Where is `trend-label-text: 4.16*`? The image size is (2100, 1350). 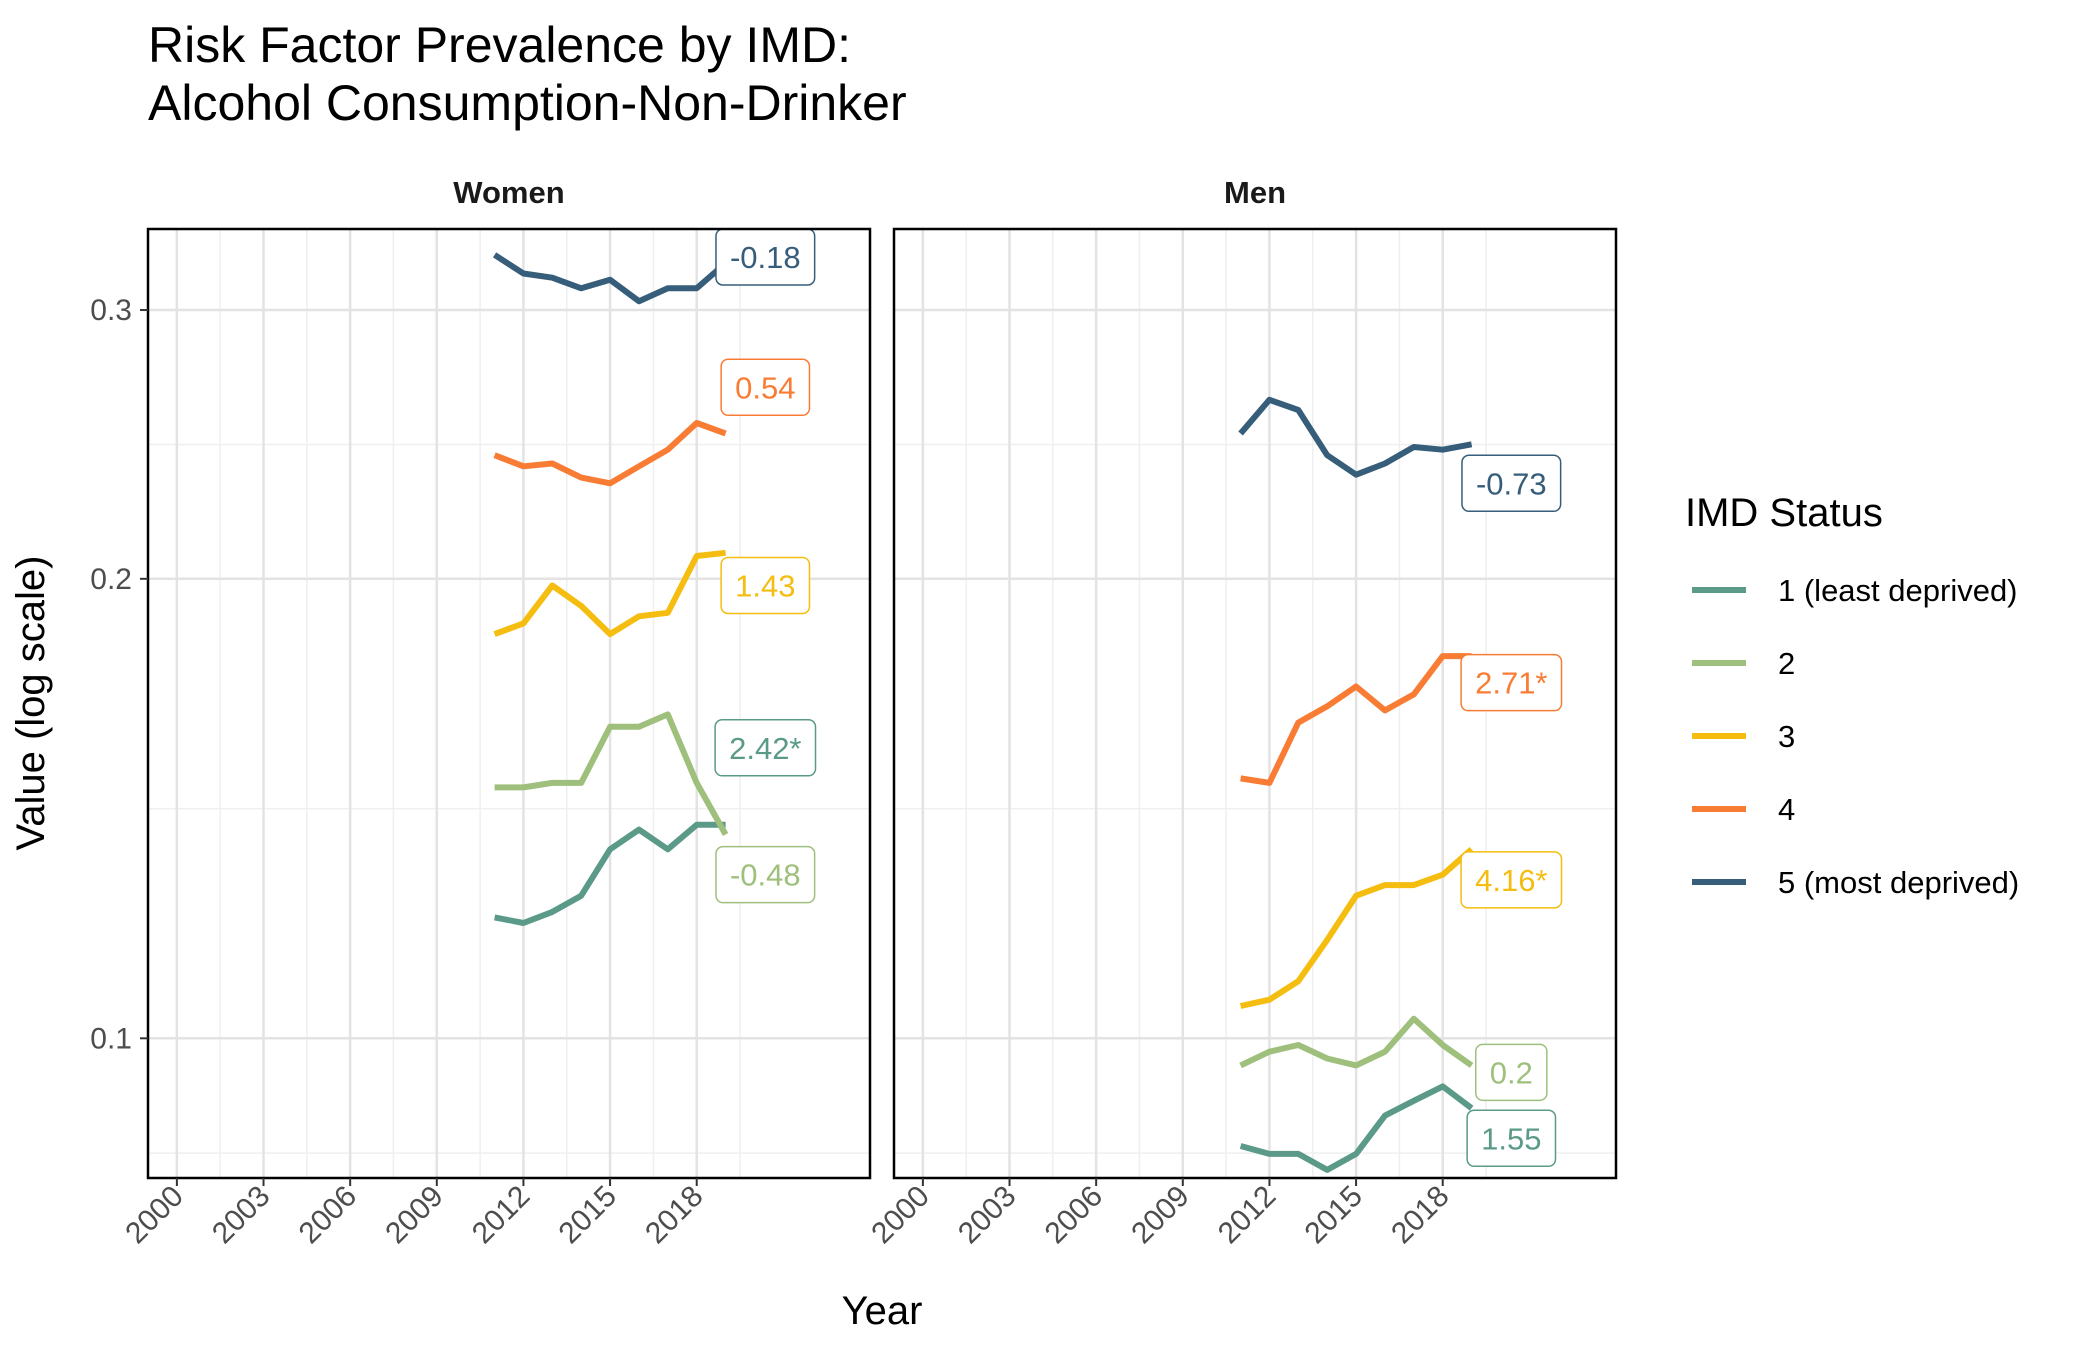
trend-label-text: 4.16* is located at coordinates (1511, 880).